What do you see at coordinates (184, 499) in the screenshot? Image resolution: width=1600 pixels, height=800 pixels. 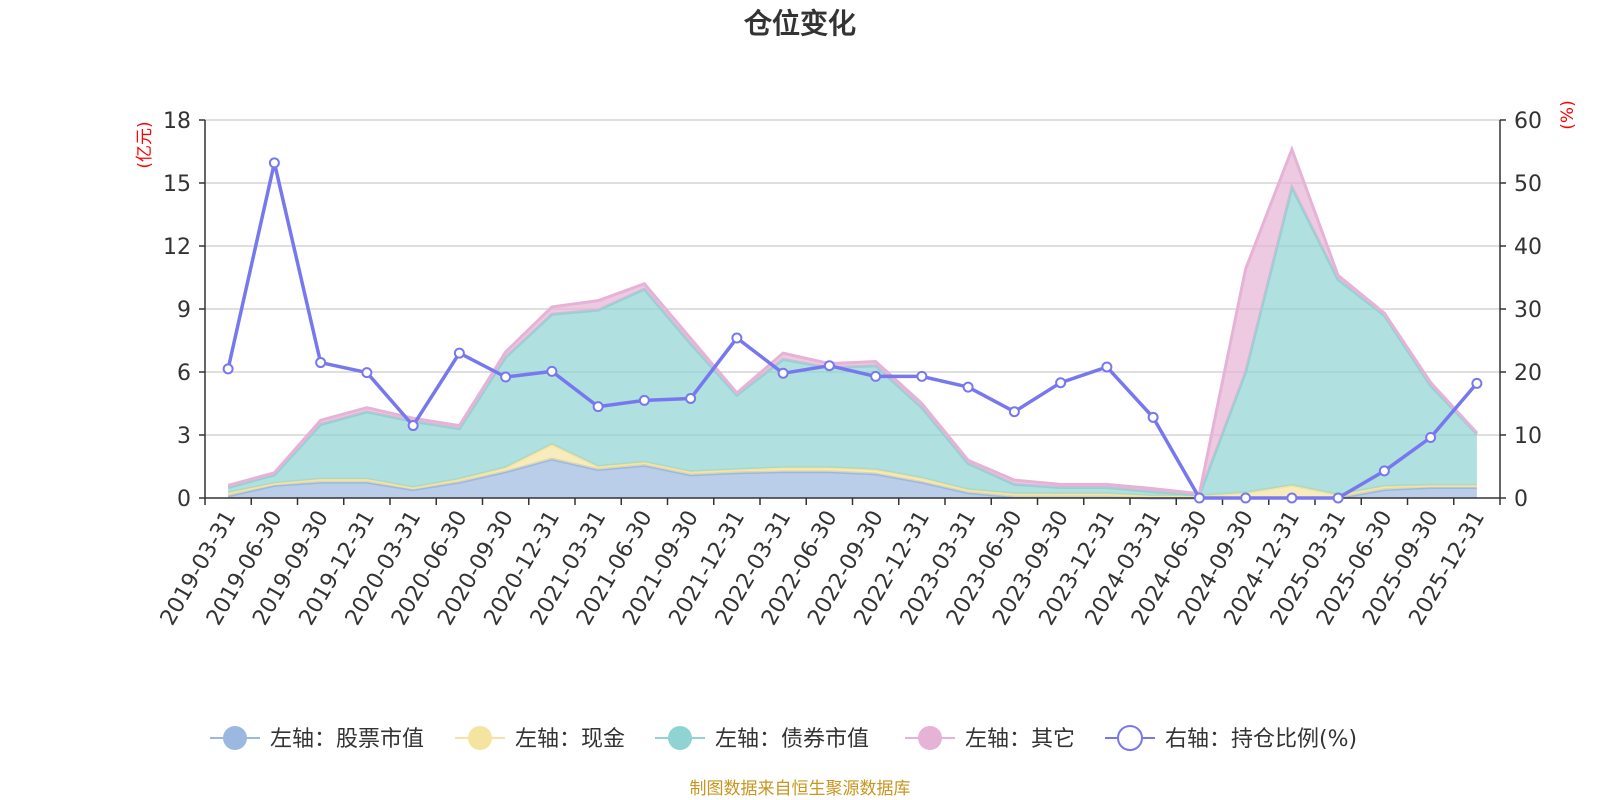 I see `left-tick-label: 0` at bounding box center [184, 499].